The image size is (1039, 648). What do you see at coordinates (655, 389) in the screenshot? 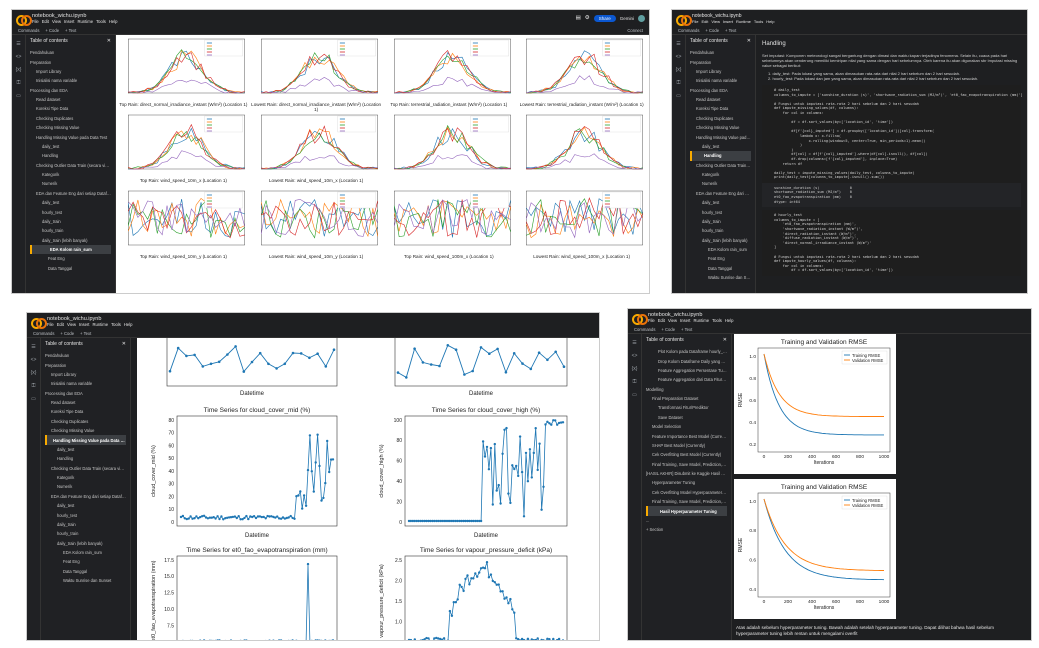
I see `toc-item: Modelling` at bounding box center [655, 389].